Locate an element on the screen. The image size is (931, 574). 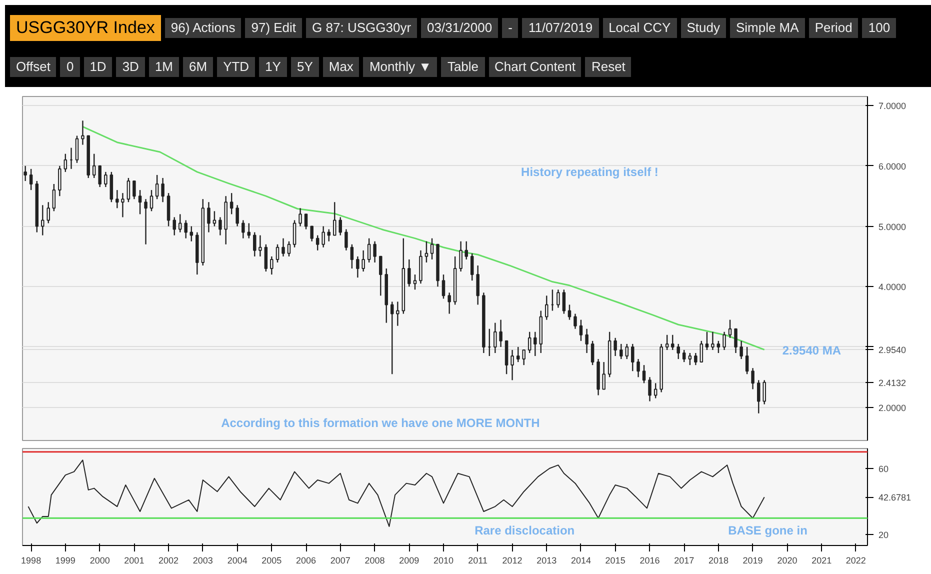
x-tick-label: 2007 is located at coordinates (340, 561).